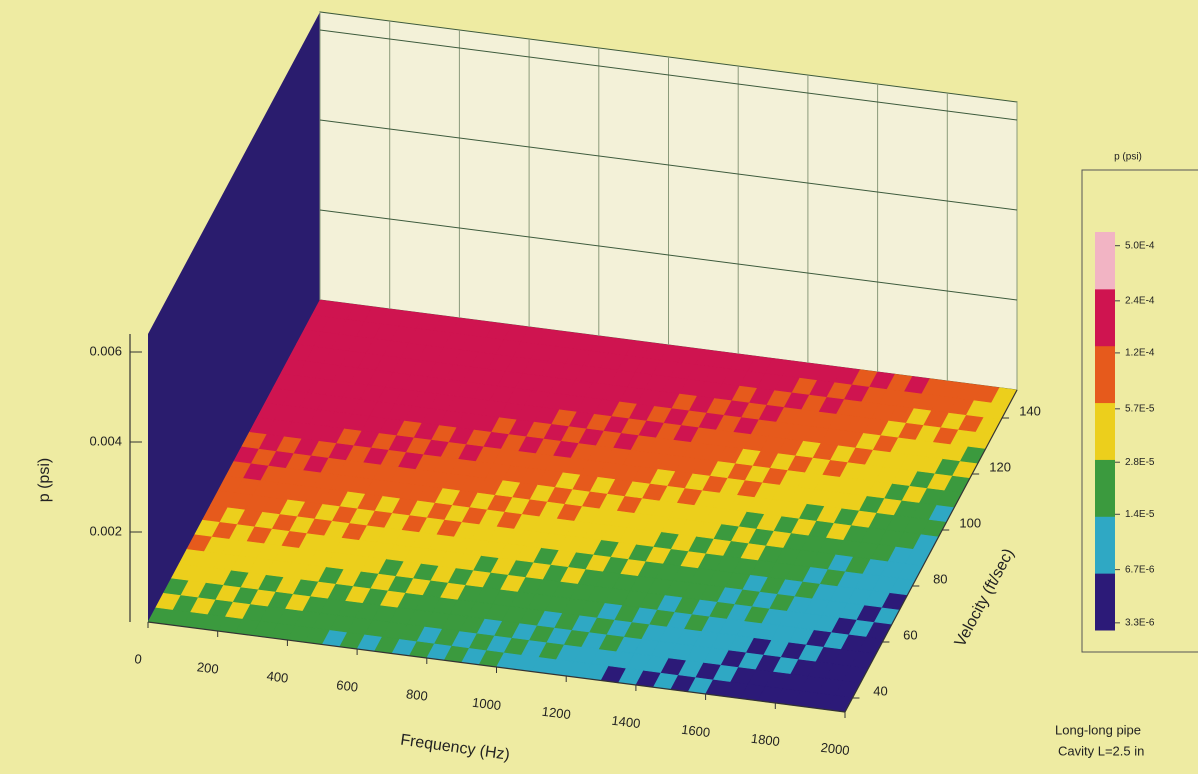 Image resolution: width=1198 pixels, height=774 pixels. I want to click on z-tick-label: 0.004, so click(105, 440).